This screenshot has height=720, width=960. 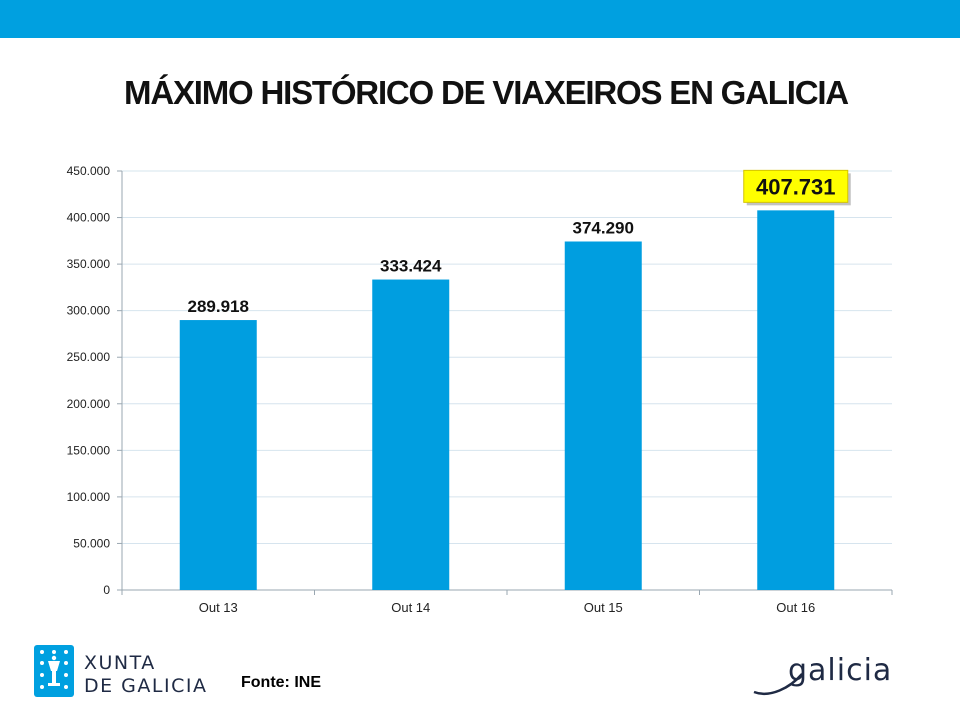 I want to click on data-label-highlighted: 407.731, so click(x=796, y=186).